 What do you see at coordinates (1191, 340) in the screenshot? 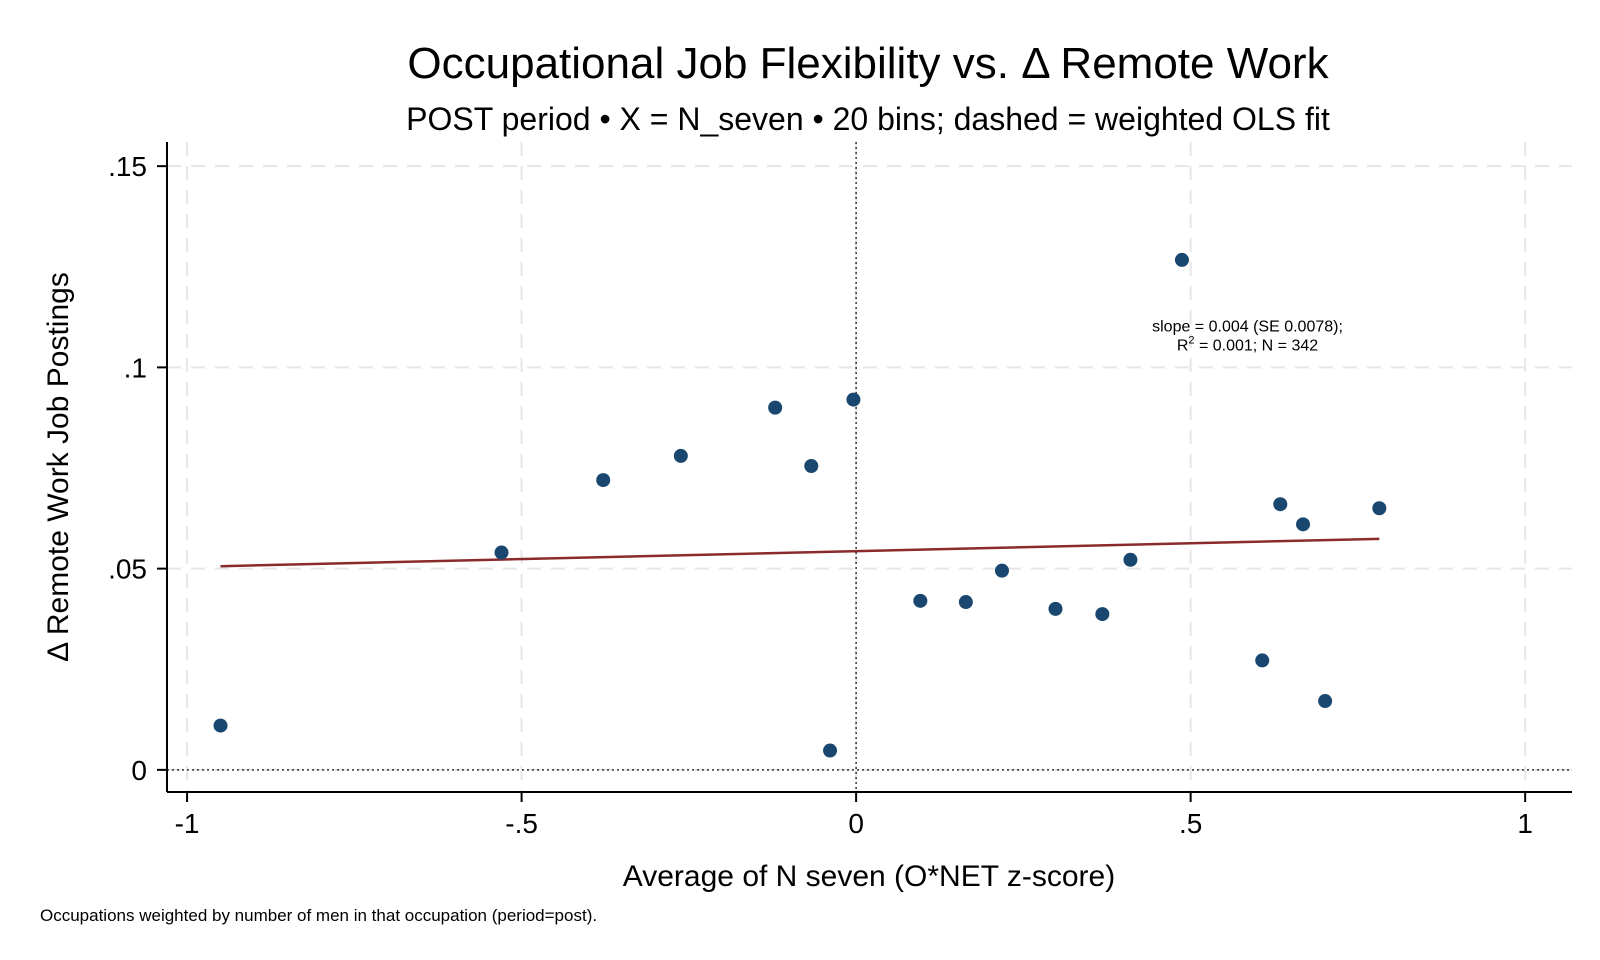
I see `annotation-r-superscript: 2` at bounding box center [1191, 340].